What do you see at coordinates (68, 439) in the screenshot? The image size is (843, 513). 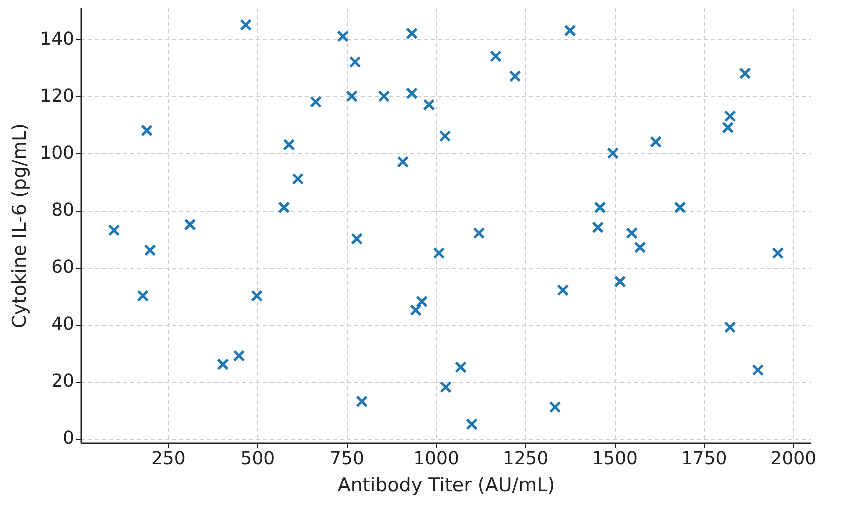 I see `y-tick-label: 0` at bounding box center [68, 439].